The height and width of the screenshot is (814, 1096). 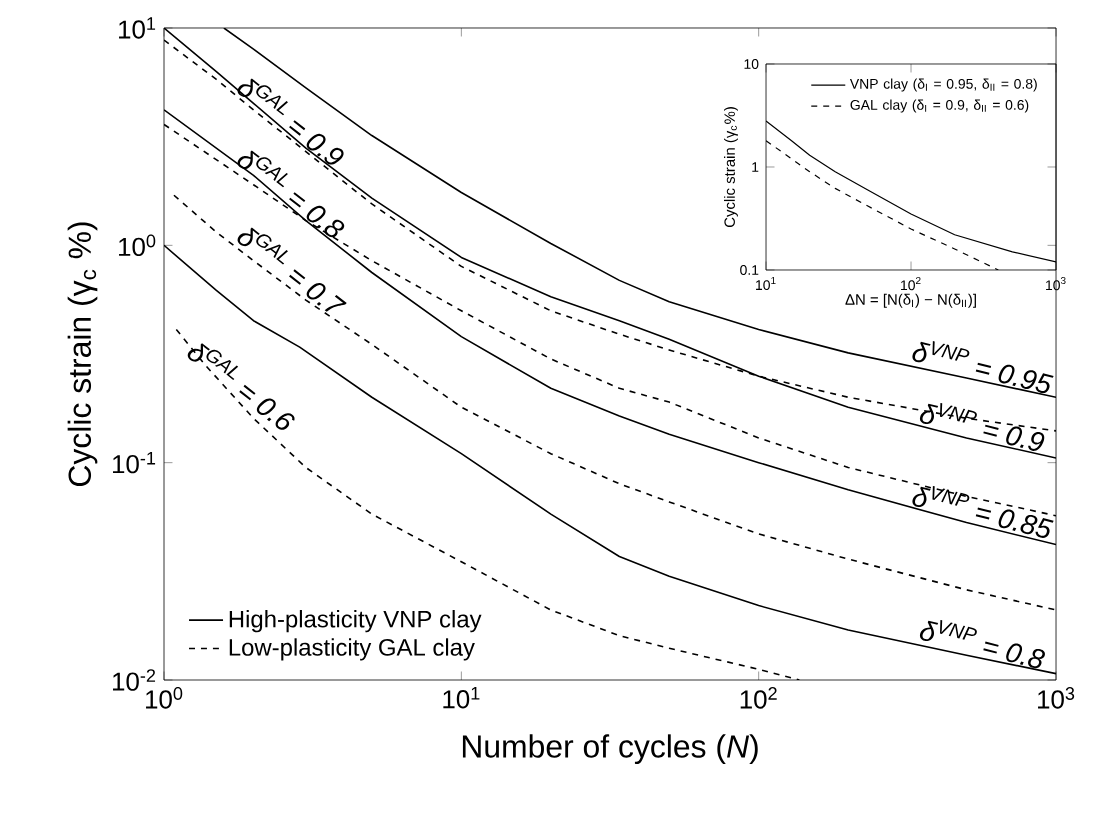 What do you see at coordinates (241, 386) in the screenshot?
I see `annotation: δ$^{GAL}$ = 0.6` at bounding box center [241, 386].